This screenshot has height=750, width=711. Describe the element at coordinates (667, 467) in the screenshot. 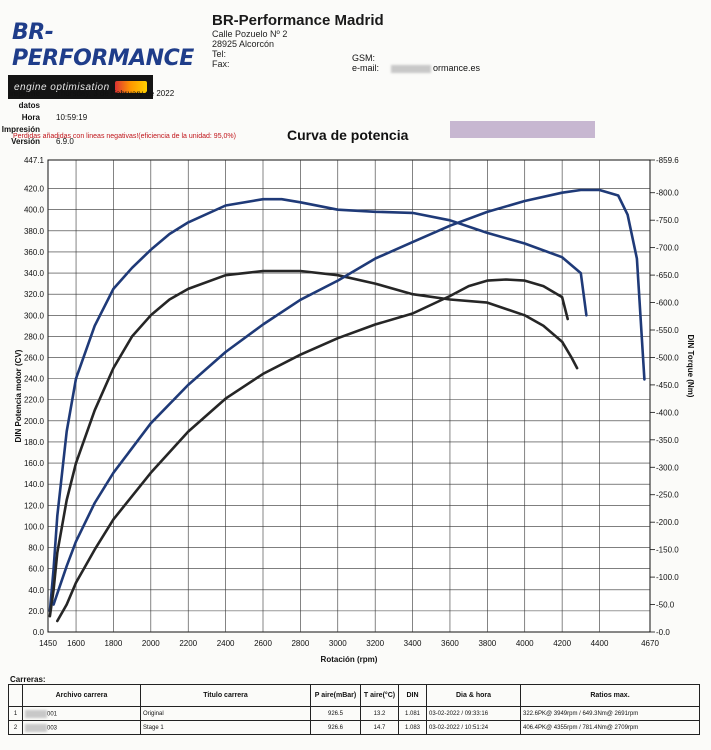

I see `y-right-tick-label: -300.0` at that location.